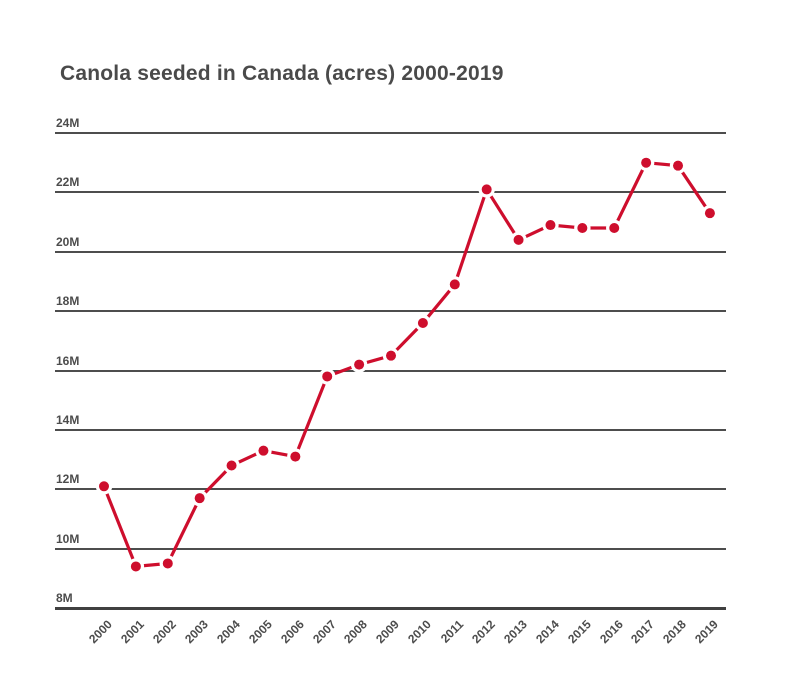 This screenshot has height=694, width=800. I want to click on y-tick-label: 24M, so click(68, 123).